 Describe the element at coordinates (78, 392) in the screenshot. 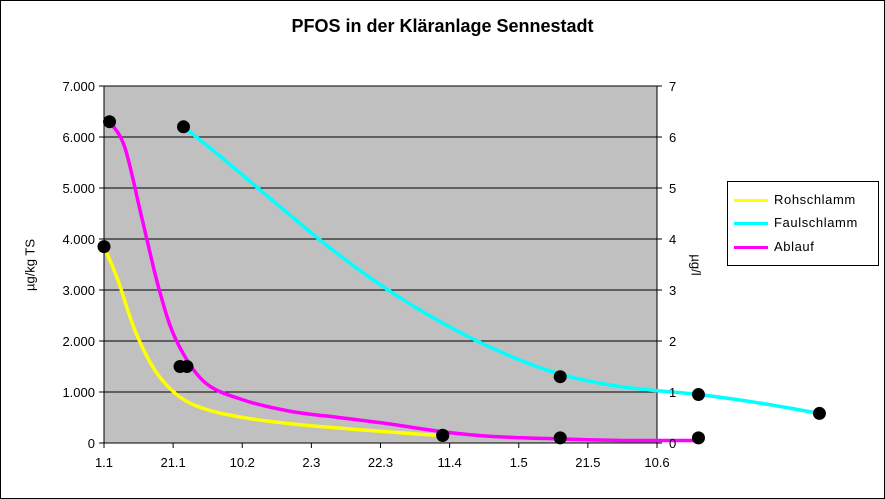

I see `y-left-tick-label-1: 1.000` at that location.